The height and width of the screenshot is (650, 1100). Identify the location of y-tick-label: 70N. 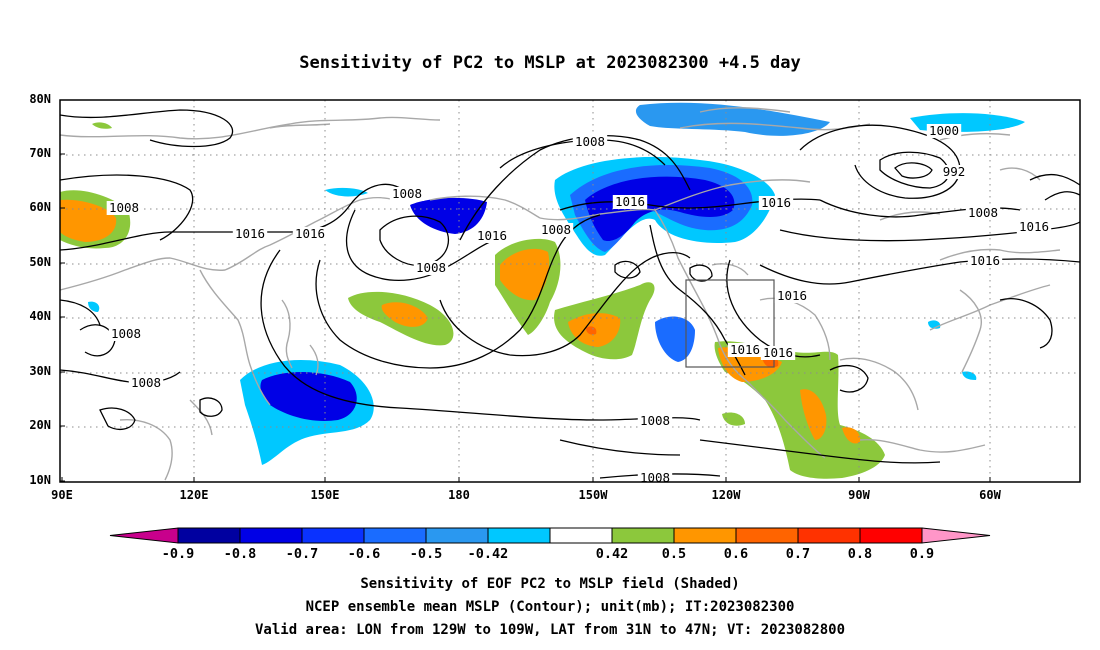
(40, 153).